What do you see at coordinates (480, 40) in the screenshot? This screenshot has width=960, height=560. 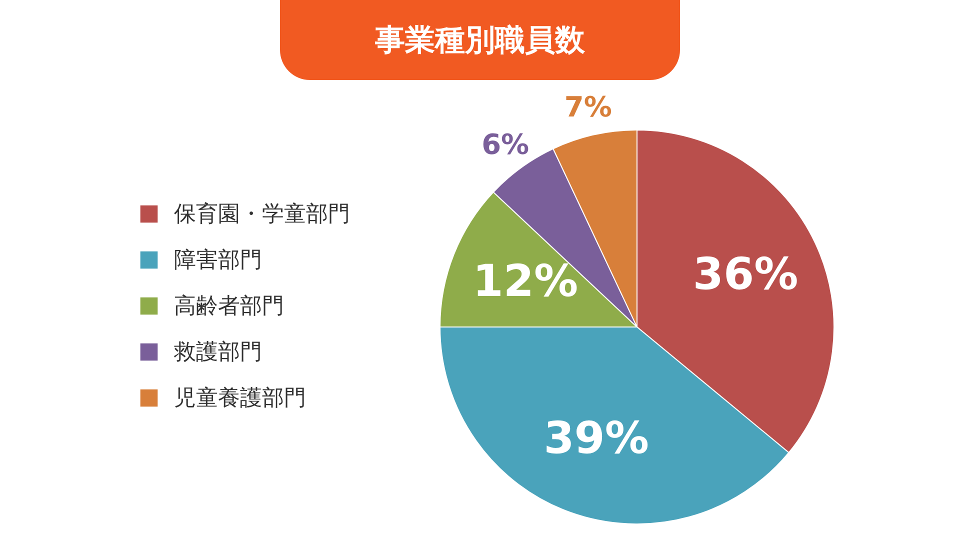 I see `chart-title: 事業種別職員数` at bounding box center [480, 40].